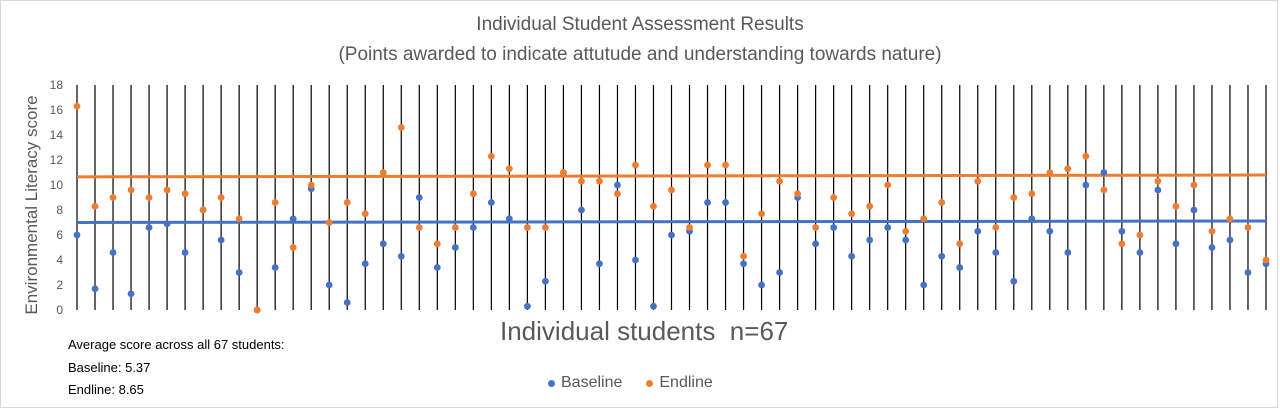  Describe the element at coordinates (644, 331) in the screenshot. I see `x-axis-label: Individual students n=67` at that location.